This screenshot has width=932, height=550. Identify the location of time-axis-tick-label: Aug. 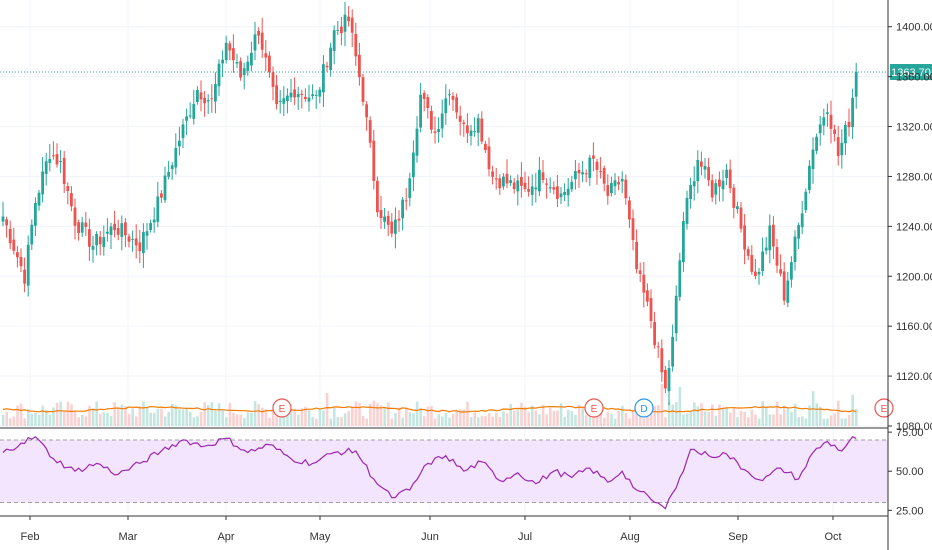
(630, 537).